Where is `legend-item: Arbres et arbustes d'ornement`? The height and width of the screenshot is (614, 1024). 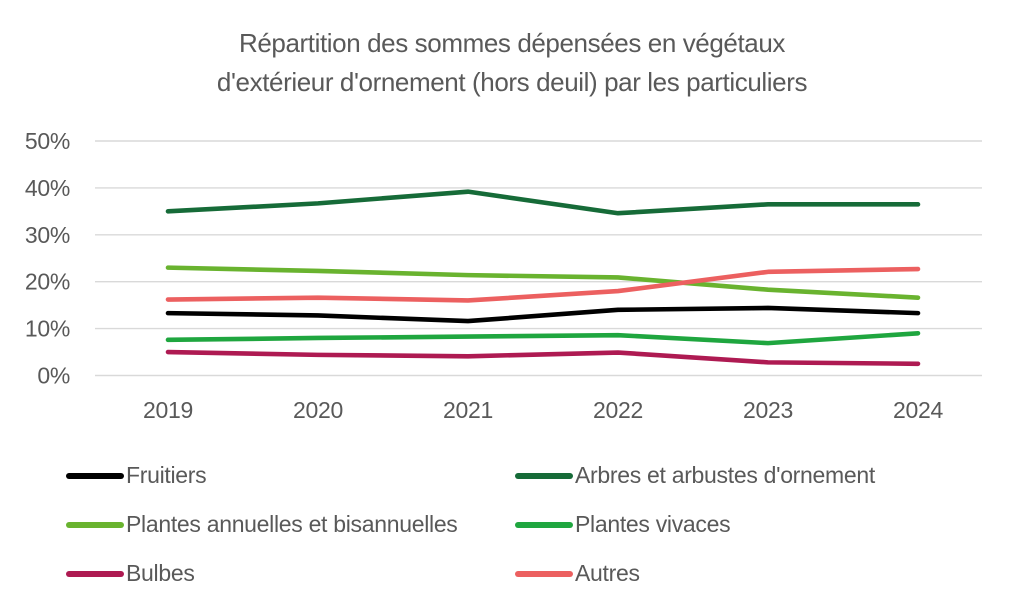
legend-item: Arbres et arbustes d'ornement is located at coordinates (740, 475).